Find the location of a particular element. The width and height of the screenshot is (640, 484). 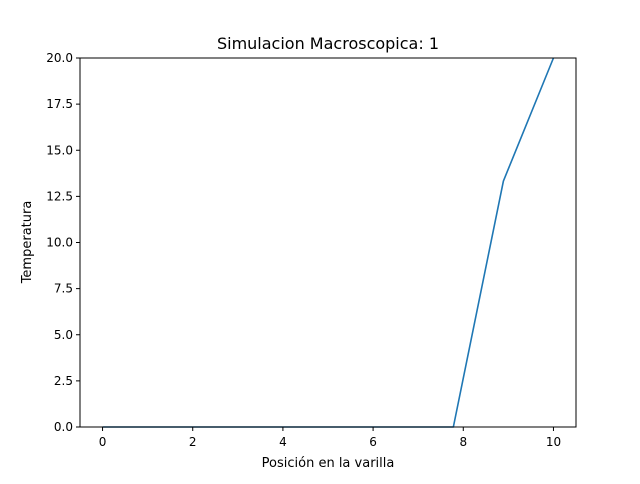

y-tick-label: 10.0 is located at coordinates (59, 243).